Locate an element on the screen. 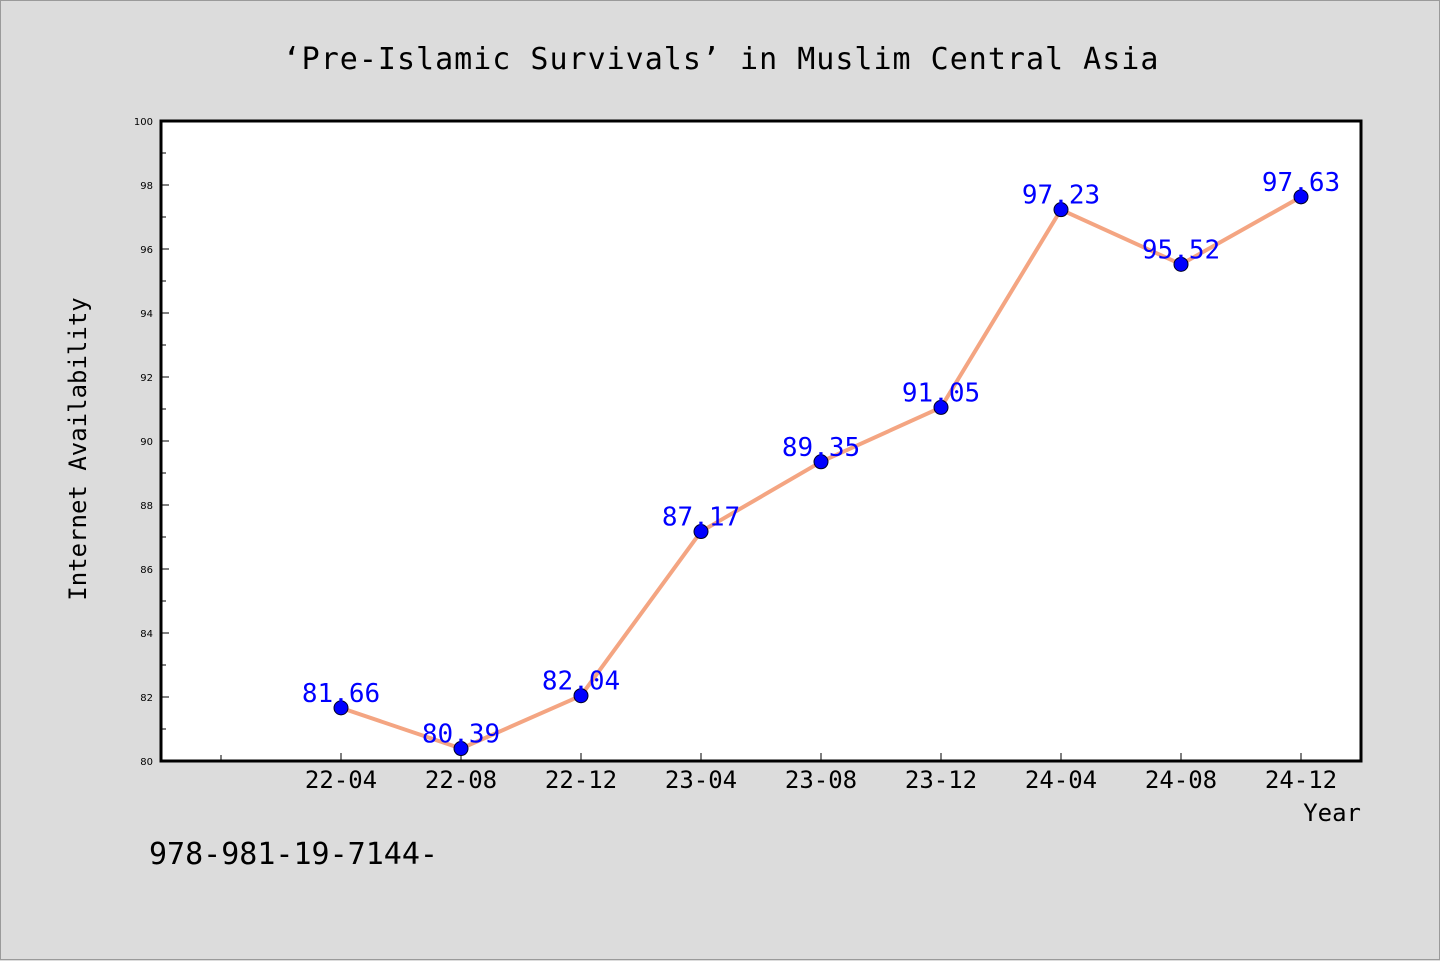 The image size is (1440, 961). x-tick-label: 22-12 is located at coordinates (581, 780).